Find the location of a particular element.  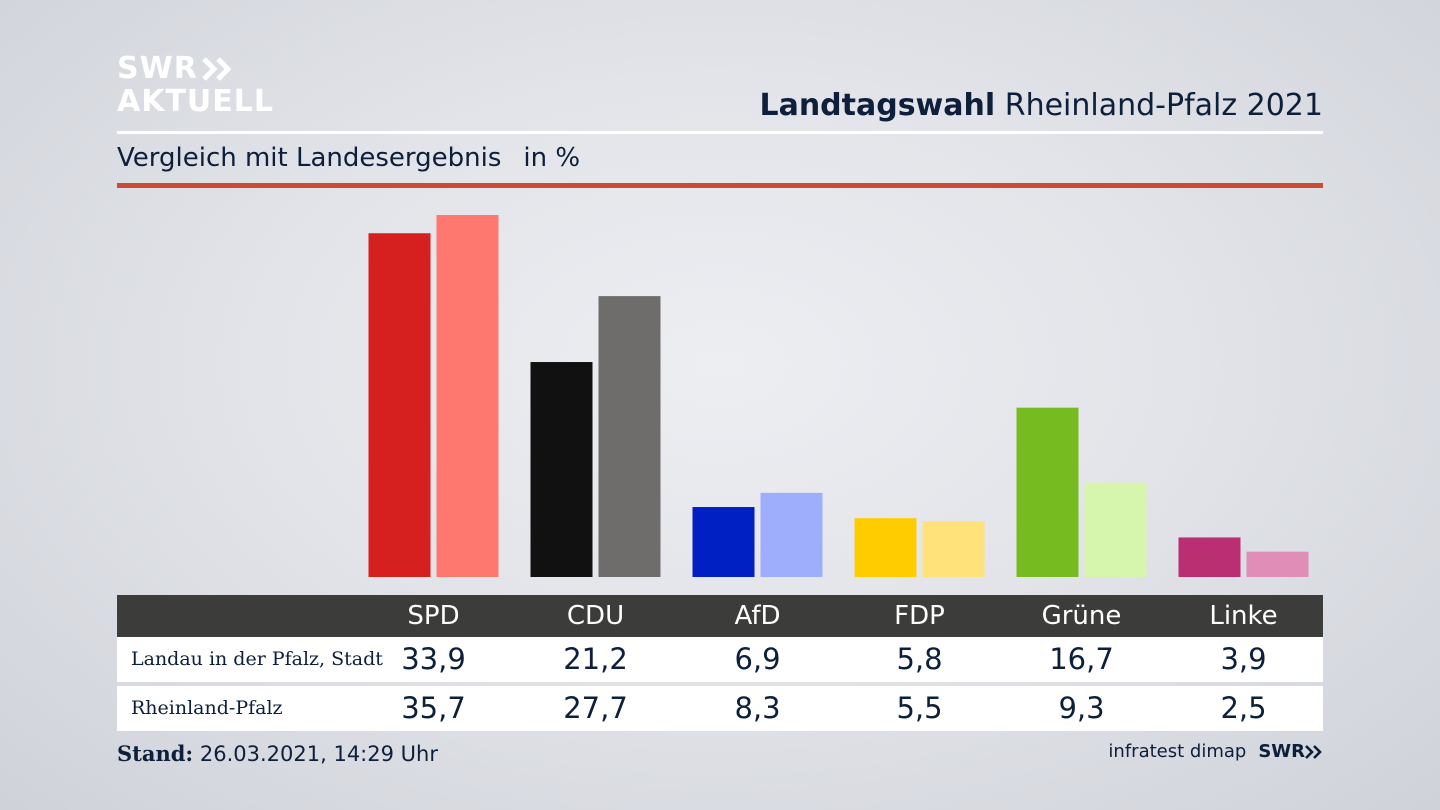

value-fdp-rlp: 5,5 is located at coordinates (919, 708).